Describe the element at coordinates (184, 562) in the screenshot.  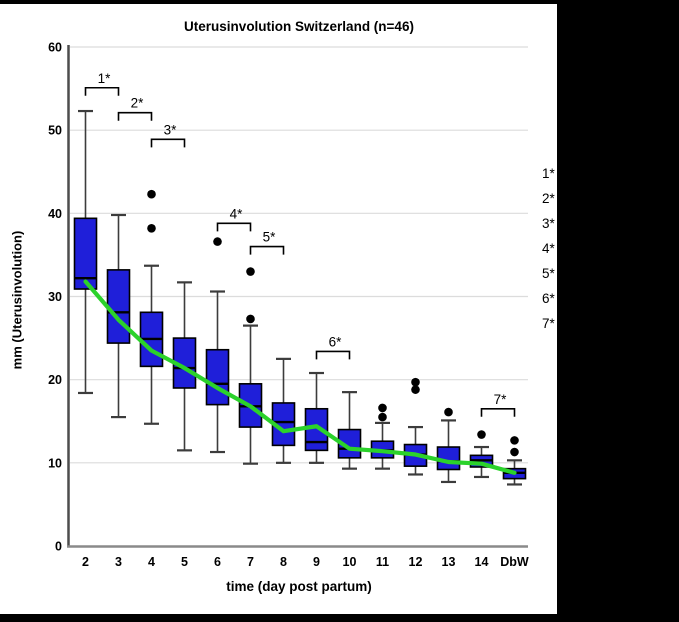
I see `x-tick-label-5: 5` at that location.